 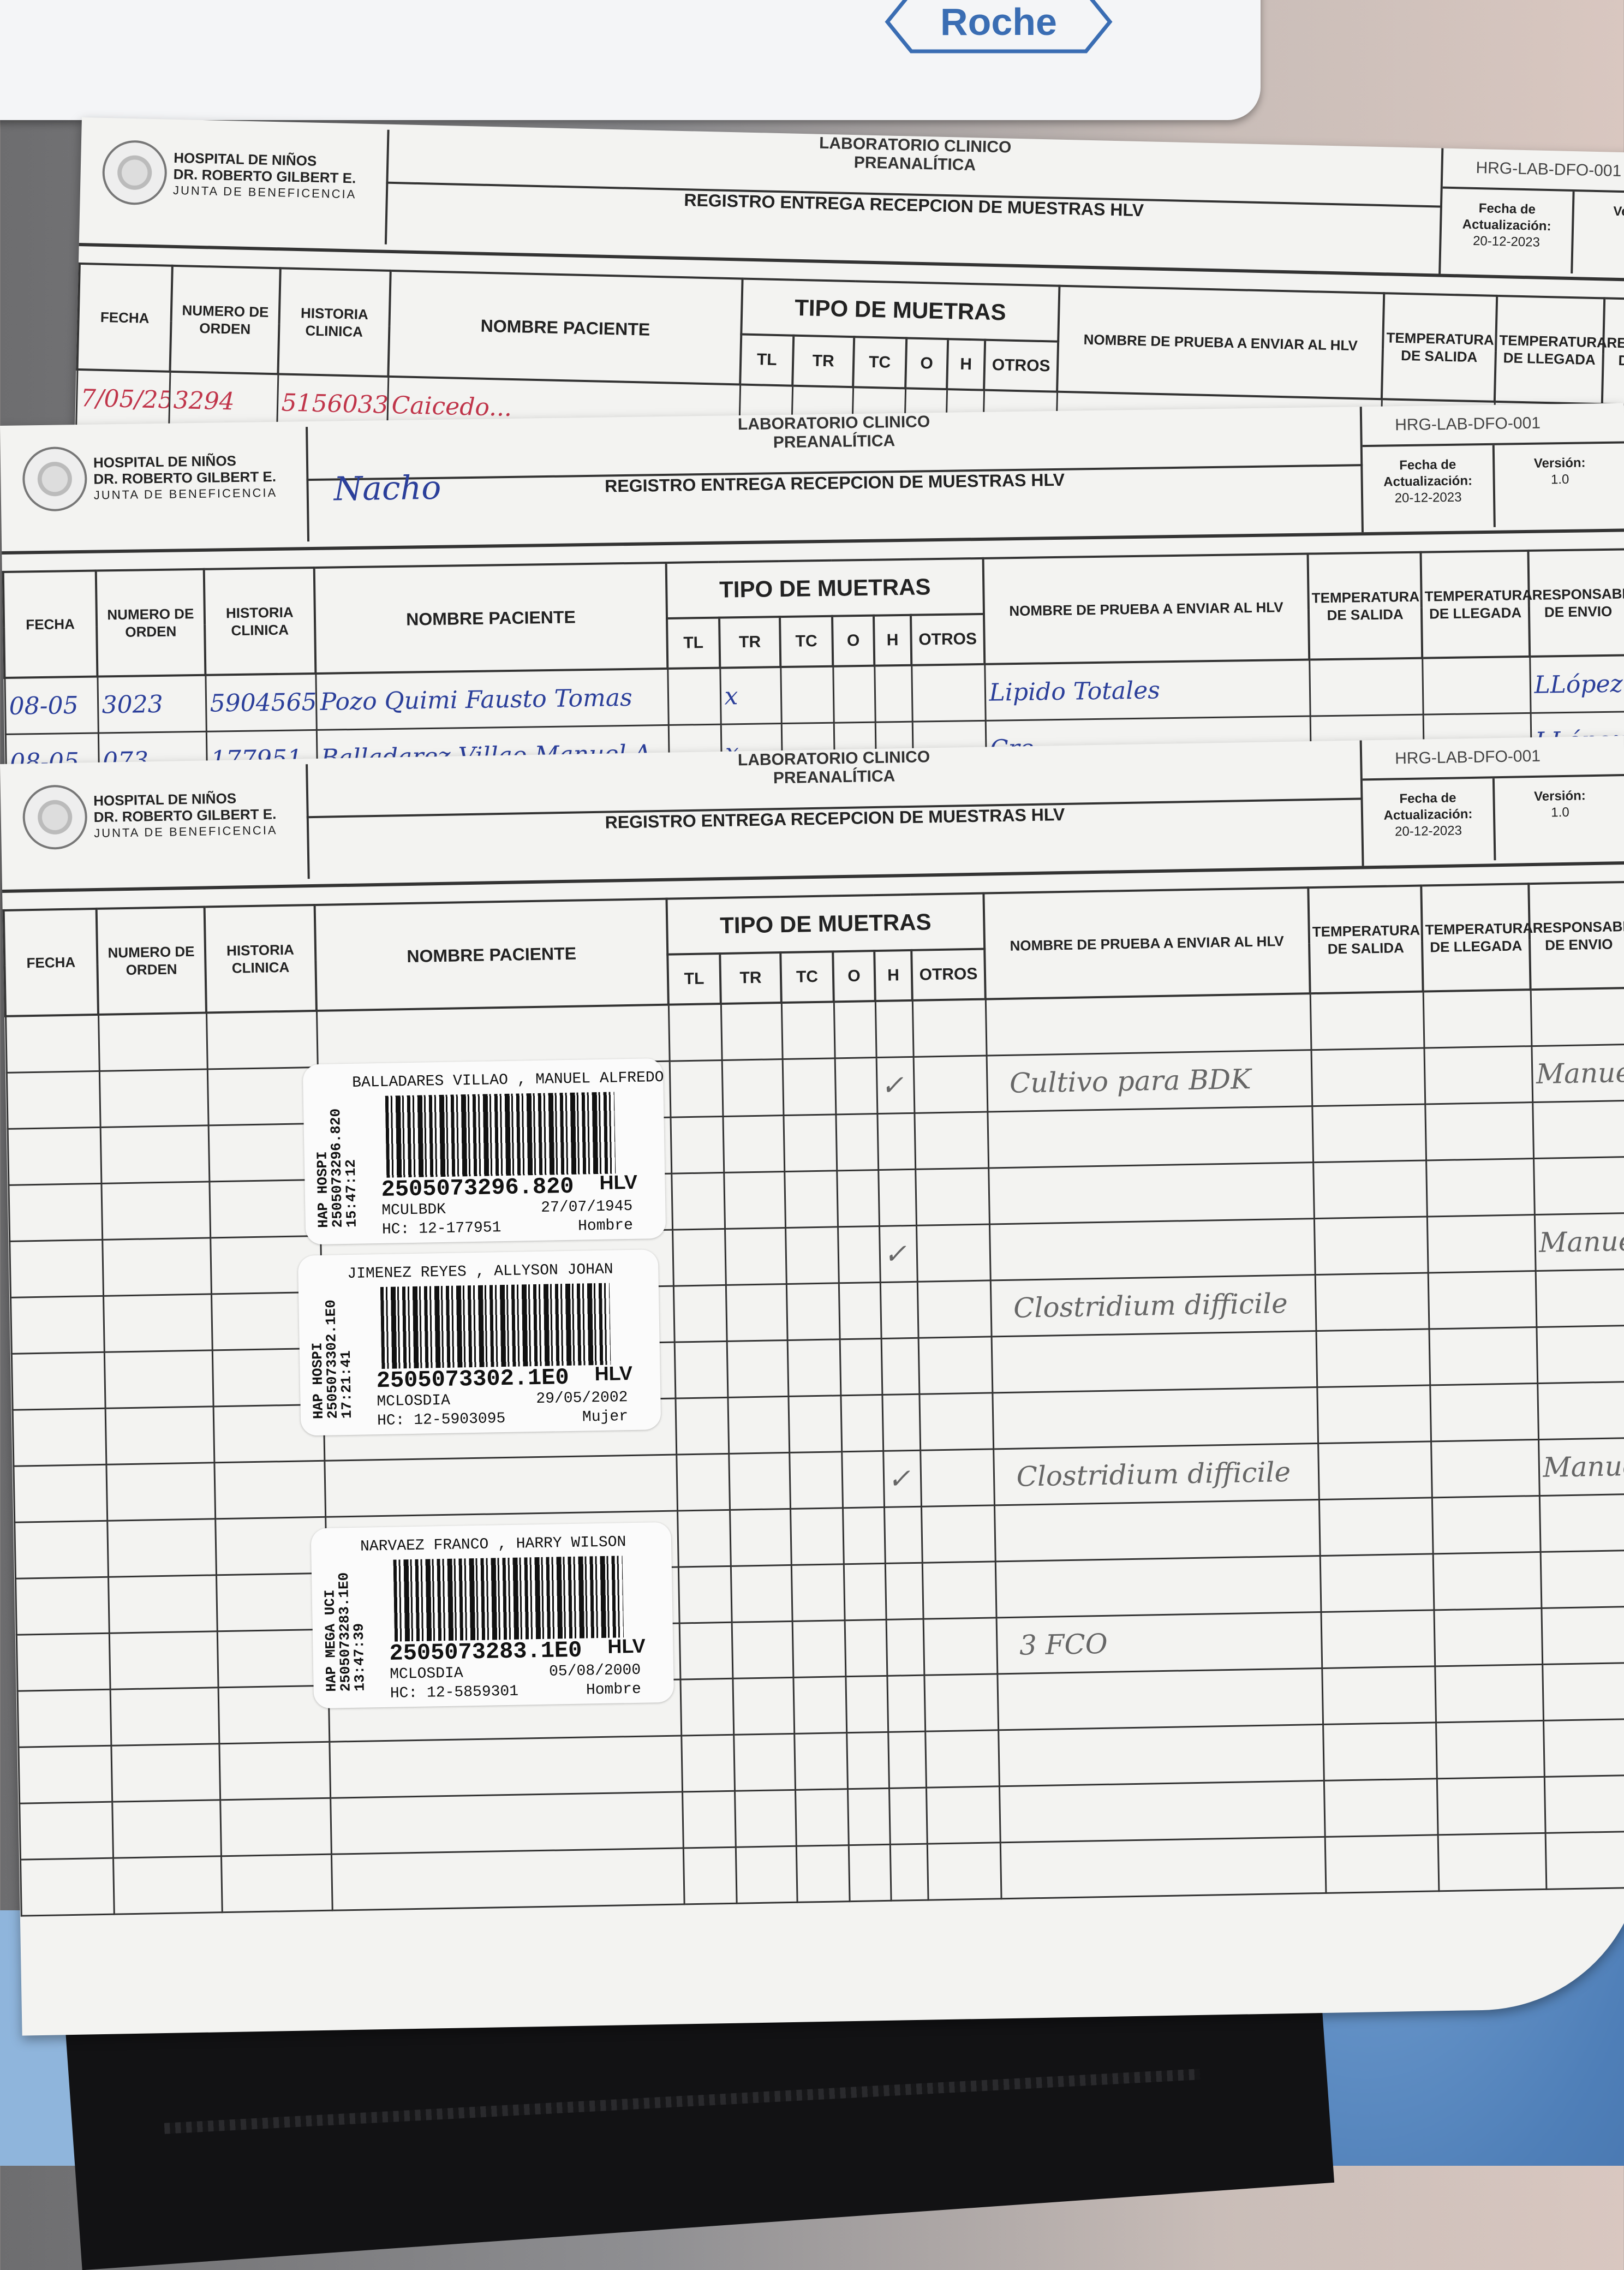 What do you see at coordinates (332, 1359) in the screenshot?
I see `label-side-info: HAP HOSPI 2505073302.1E0 17:21:41` at bounding box center [332, 1359].